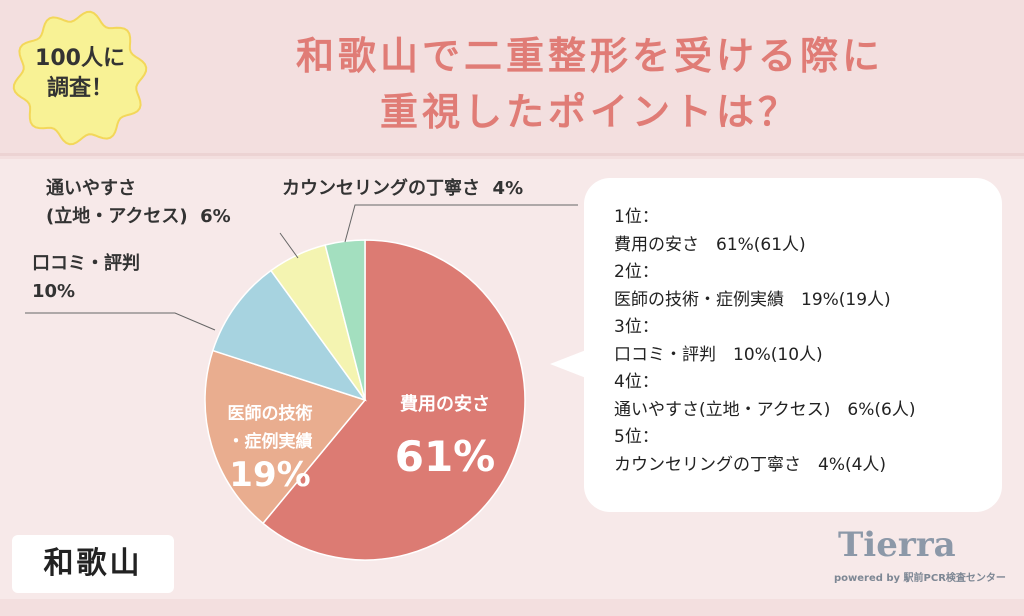 This screenshot has width=1024, height=616. What do you see at coordinates (920, 554) in the screenshot?
I see `tierra-logo: Tierra powered by 駅前PCR検査センター` at bounding box center [920, 554].